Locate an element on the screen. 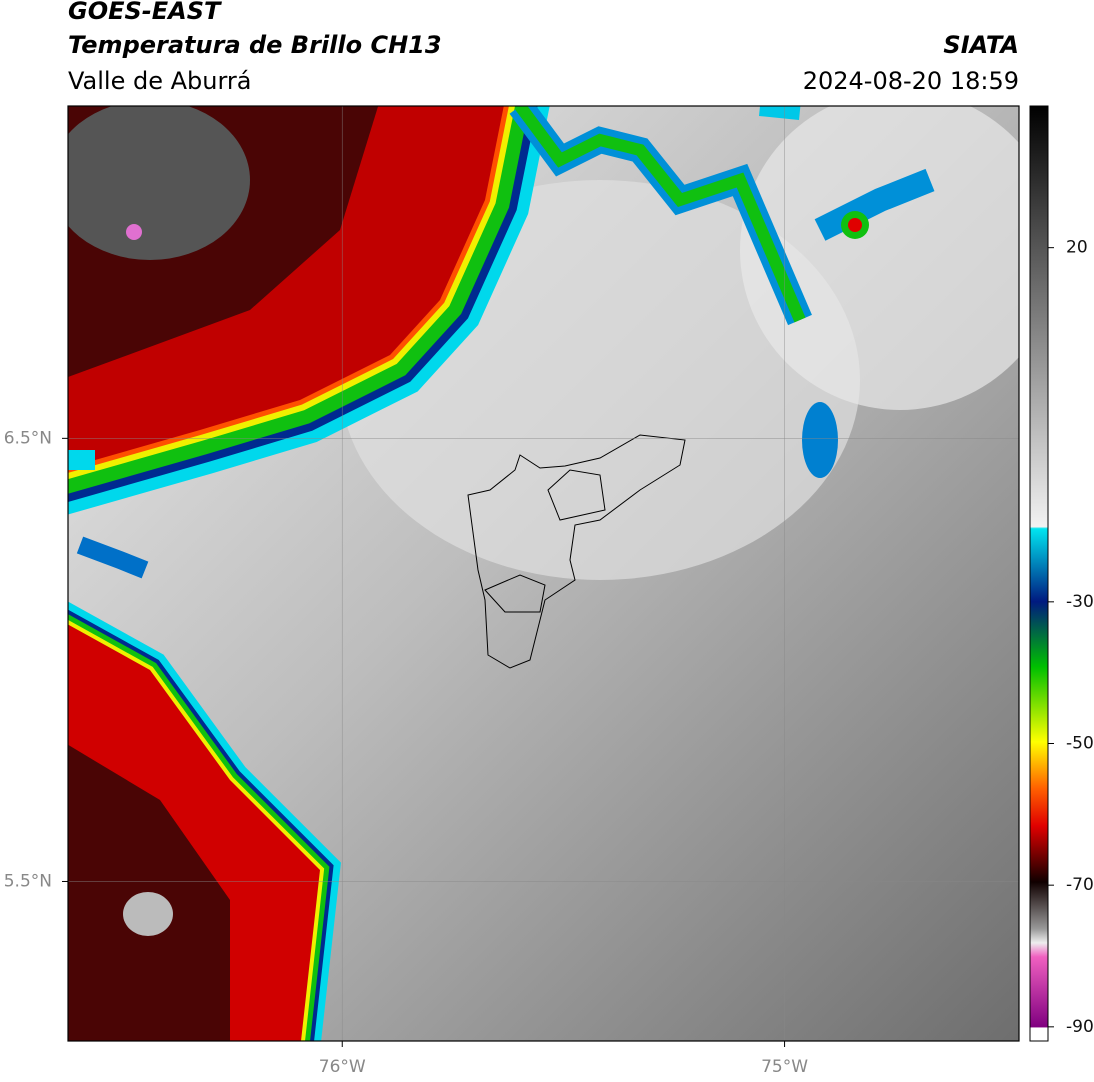 Image resolution: width=1094 pixels, height=1082 pixels. colorbar-tick-label: -50 is located at coordinates (1080, 744).